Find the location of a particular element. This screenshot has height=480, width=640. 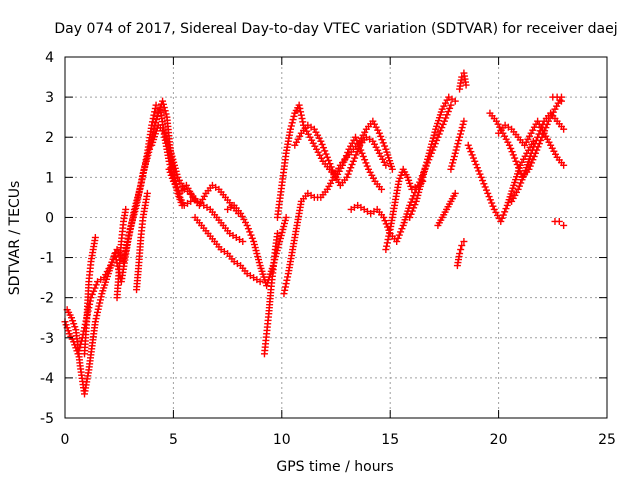

x-tick-label: 25 is located at coordinates (607, 440).